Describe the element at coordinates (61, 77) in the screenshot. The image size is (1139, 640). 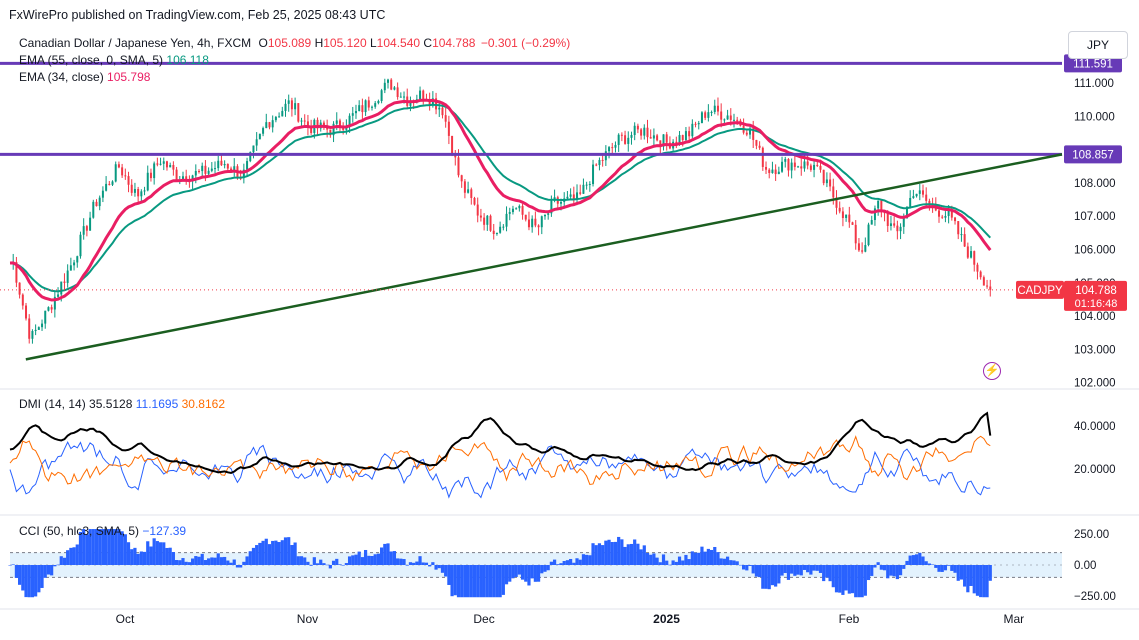
I see `ema34-label: EMA (34, close)` at that location.